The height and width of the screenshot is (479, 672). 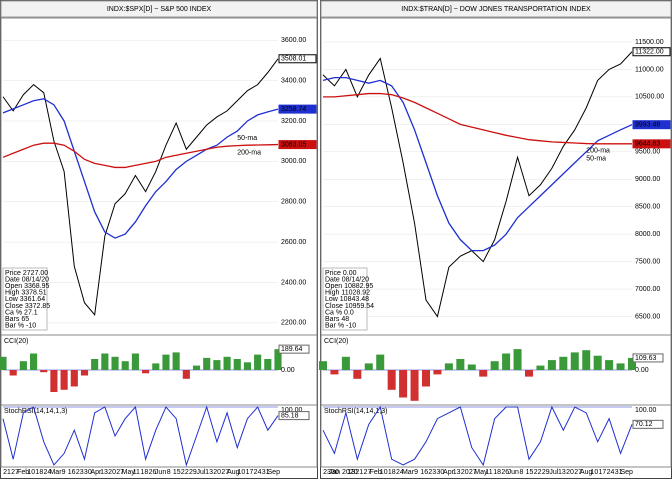 What do you see at coordinates (647, 144) in the screenshot?
I see `end-label: 9644.83` at bounding box center [647, 144].